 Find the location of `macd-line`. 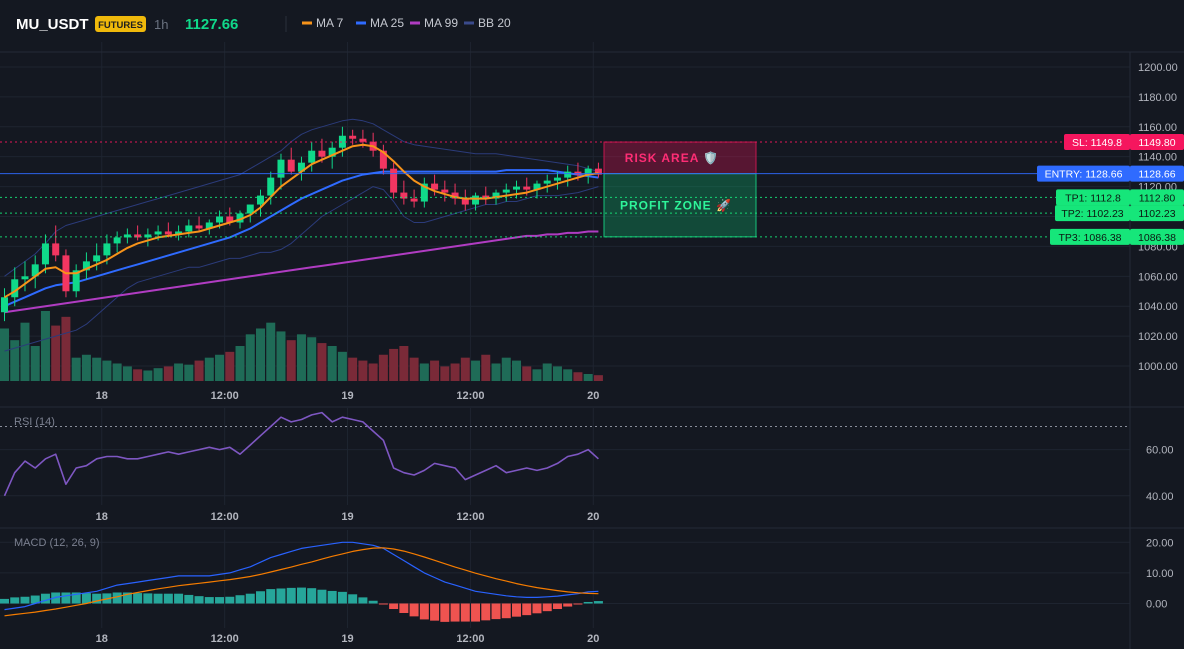

macd-line is located at coordinates (301, 576).